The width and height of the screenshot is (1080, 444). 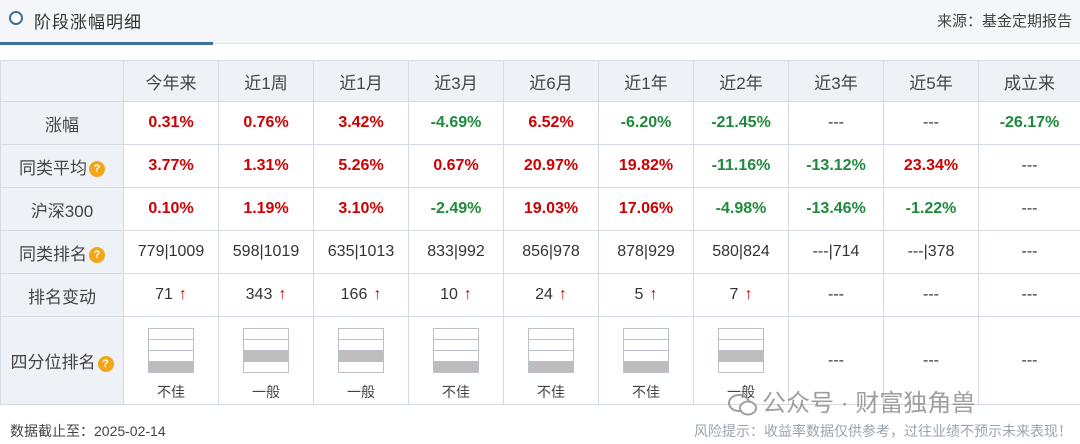 I want to click on table-cell: -2.49%, so click(x=456, y=209).